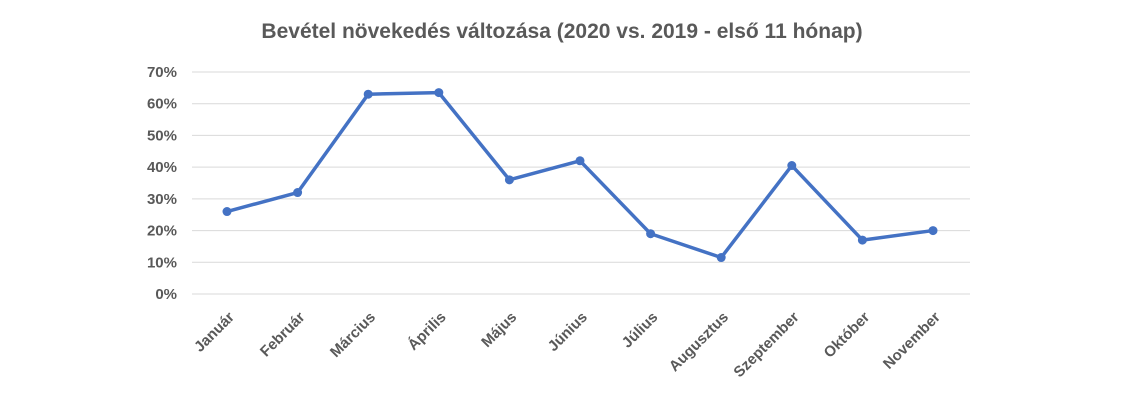 This screenshot has height=417, width=1134. Describe the element at coordinates (721, 258) in the screenshot. I see `data-point-augusztus` at that location.